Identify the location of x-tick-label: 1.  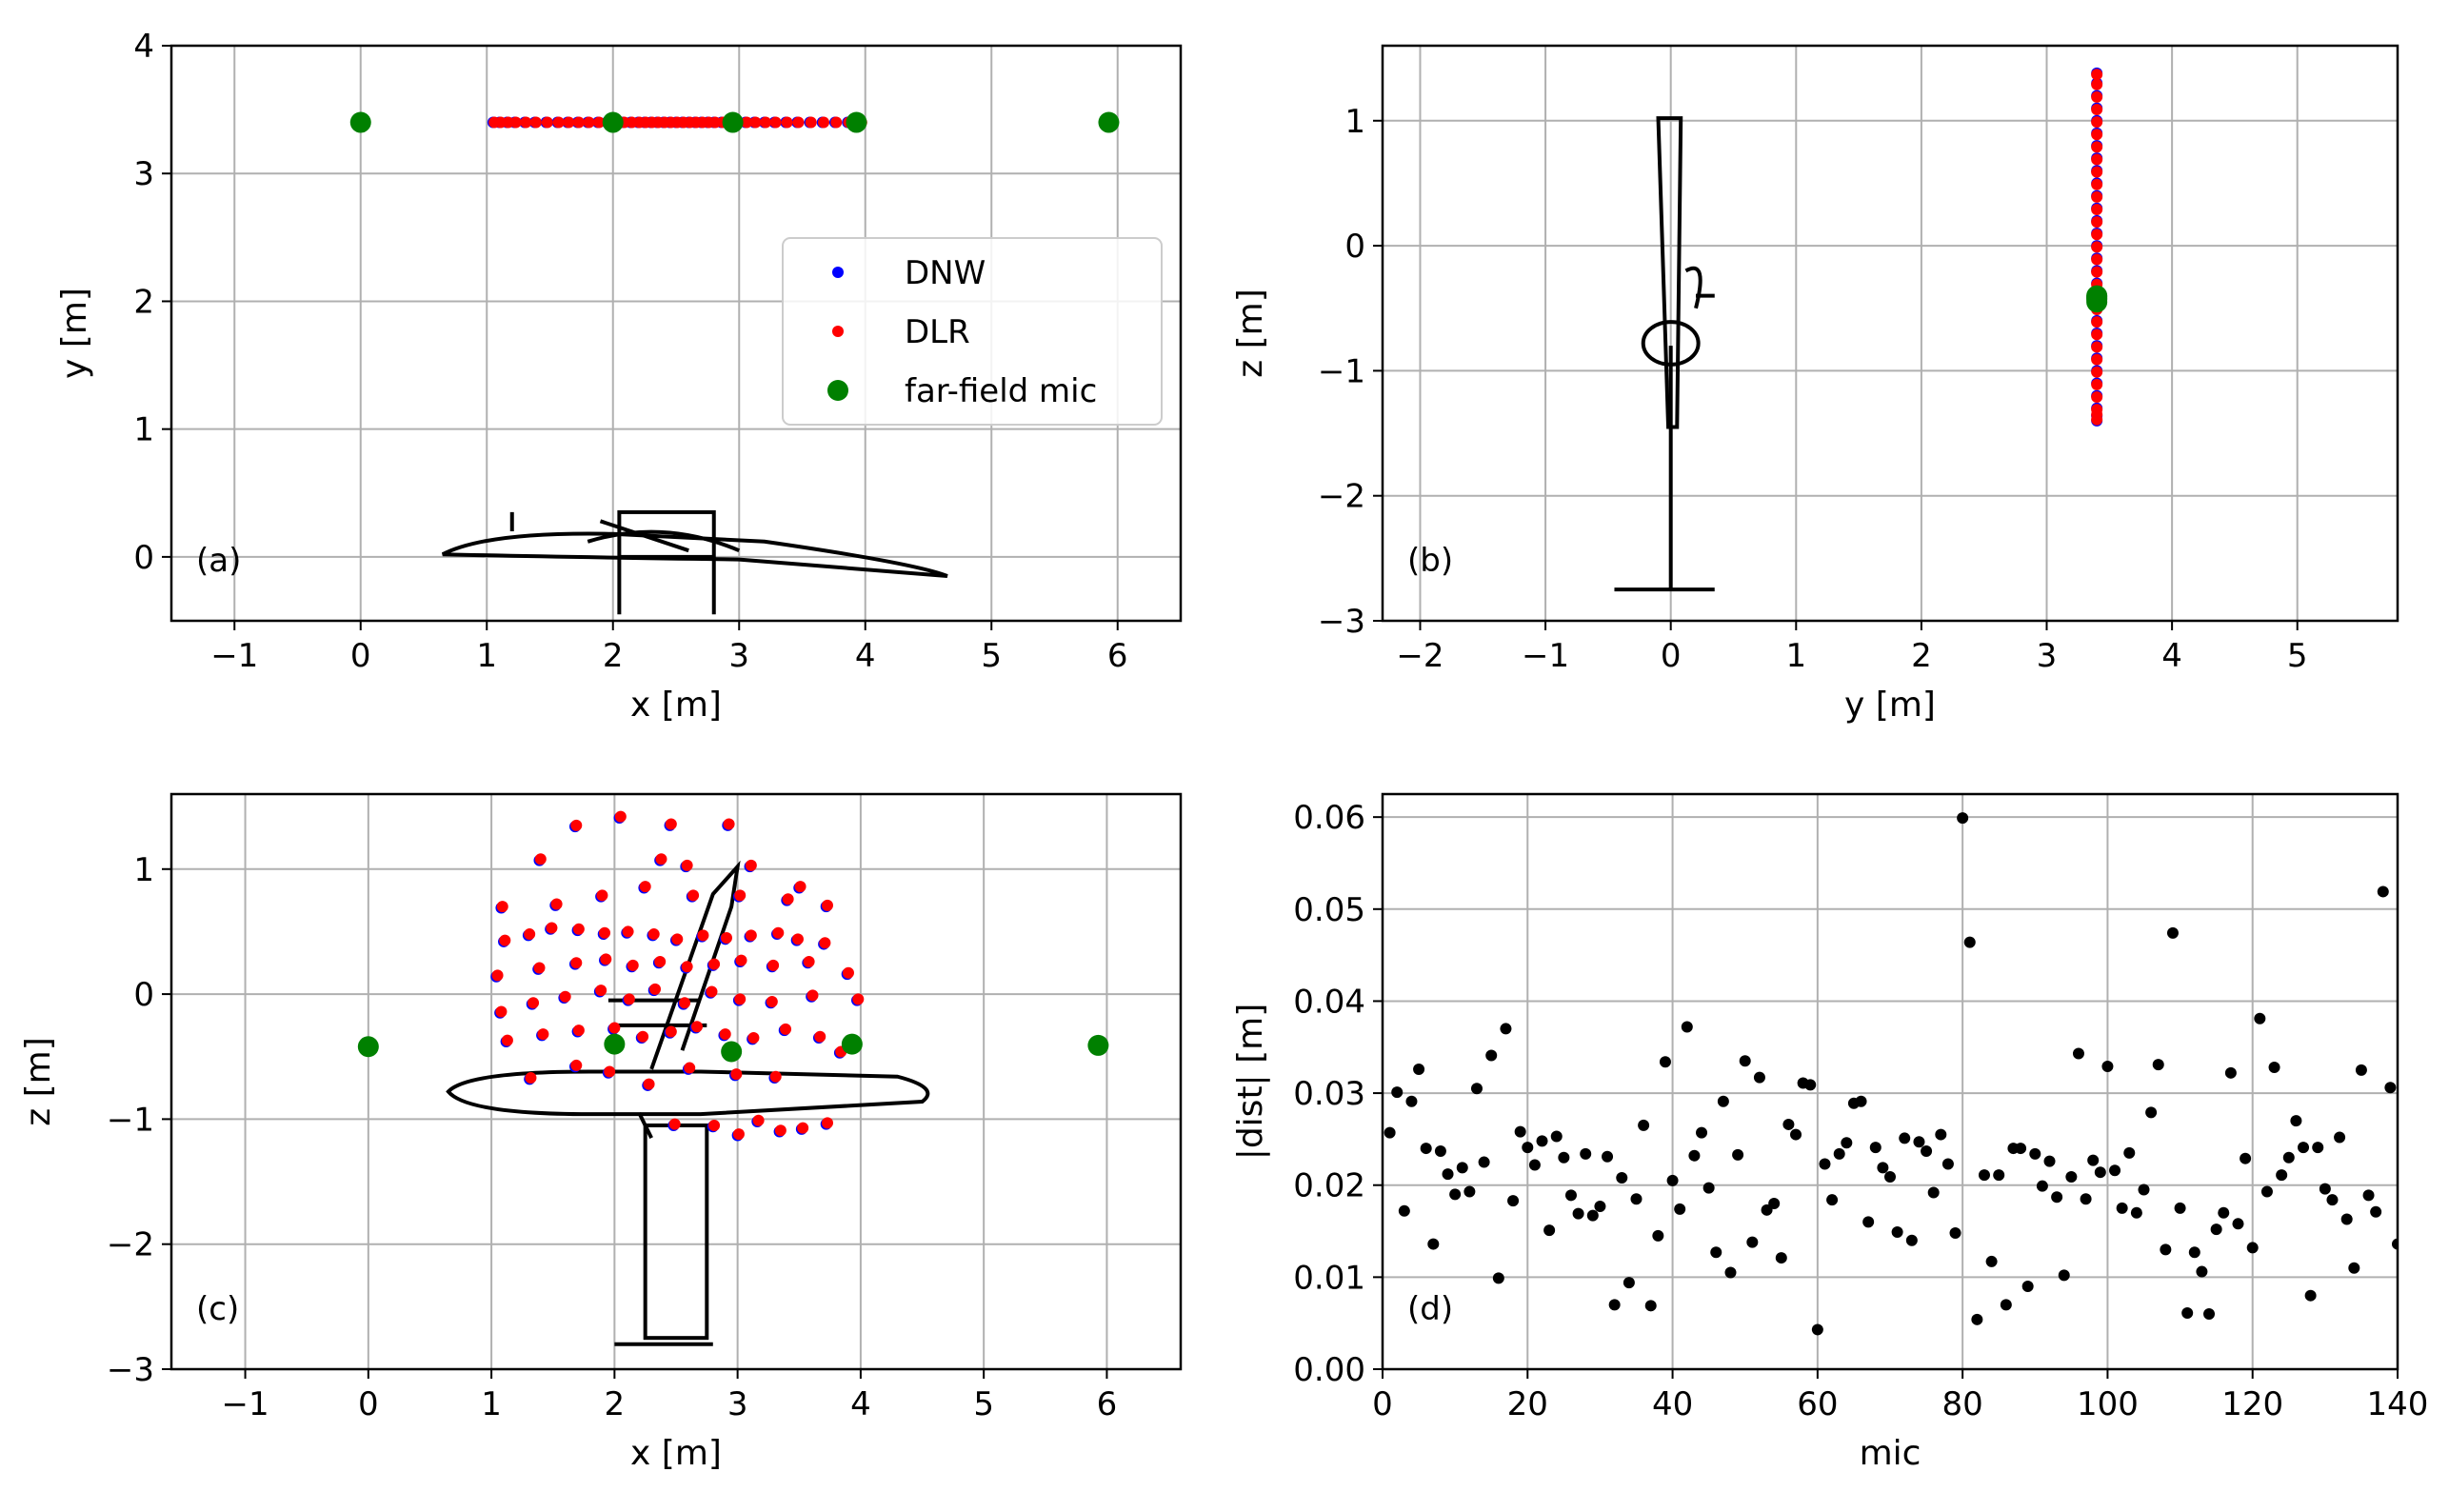
(491, 1404).